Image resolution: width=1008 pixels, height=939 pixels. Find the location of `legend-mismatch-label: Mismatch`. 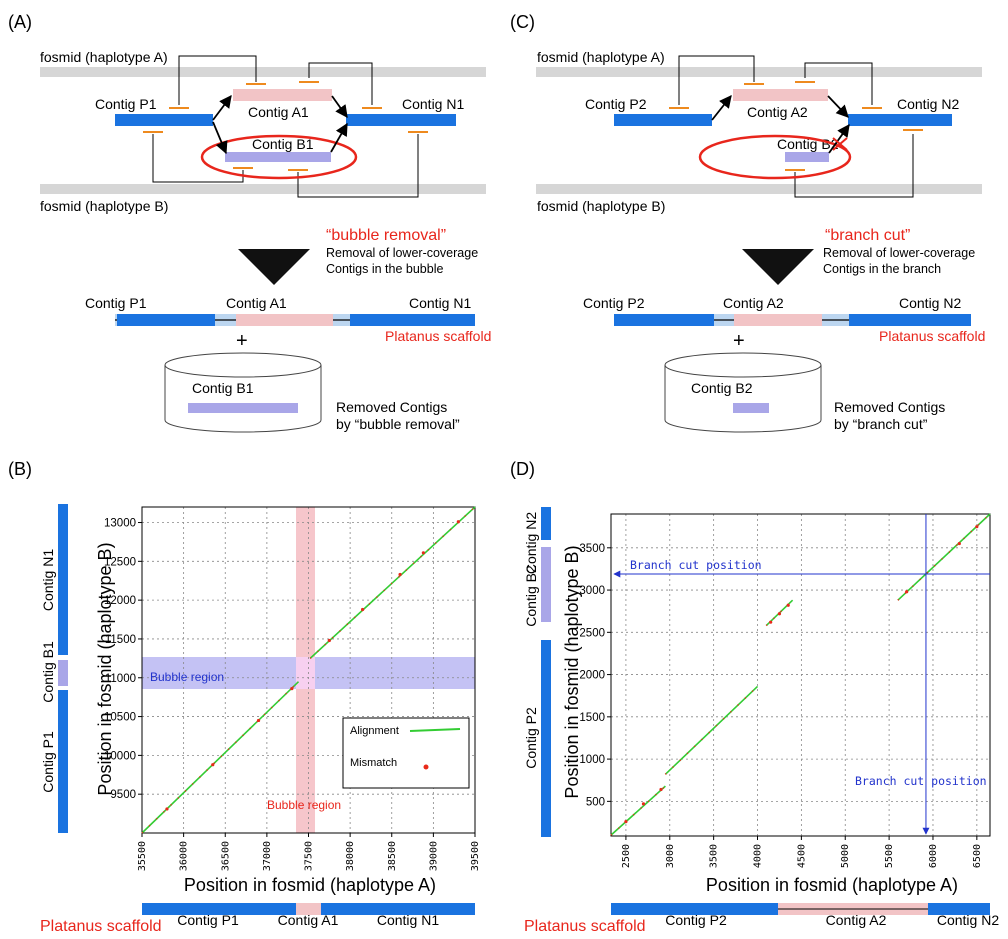

legend-mismatch-label: Mismatch is located at coordinates (373, 763).